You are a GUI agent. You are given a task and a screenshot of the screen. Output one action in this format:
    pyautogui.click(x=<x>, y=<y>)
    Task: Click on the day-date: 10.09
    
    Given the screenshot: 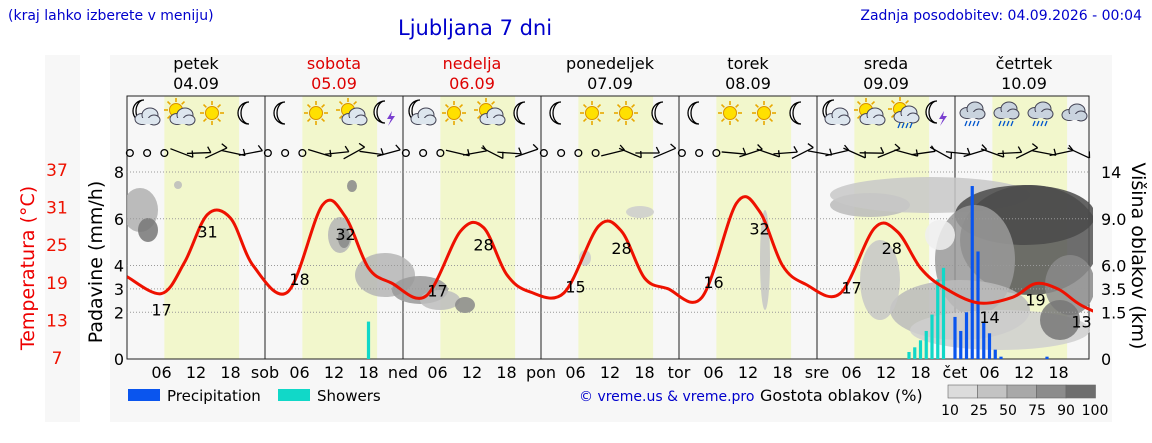 What is the action you would take?
    pyautogui.click(x=1024, y=83)
    